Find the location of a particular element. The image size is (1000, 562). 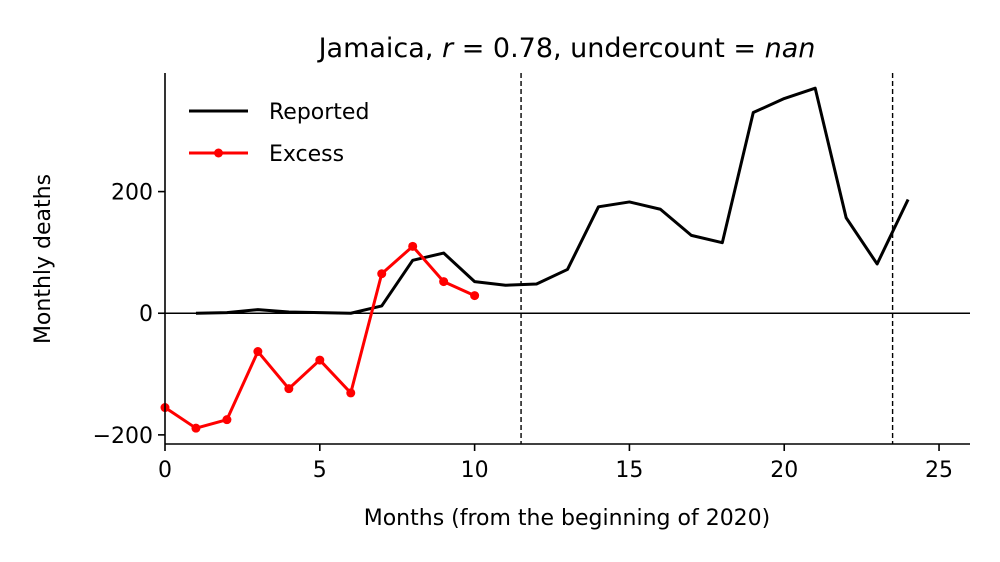

x-tick-label: 5 is located at coordinates (320, 470).